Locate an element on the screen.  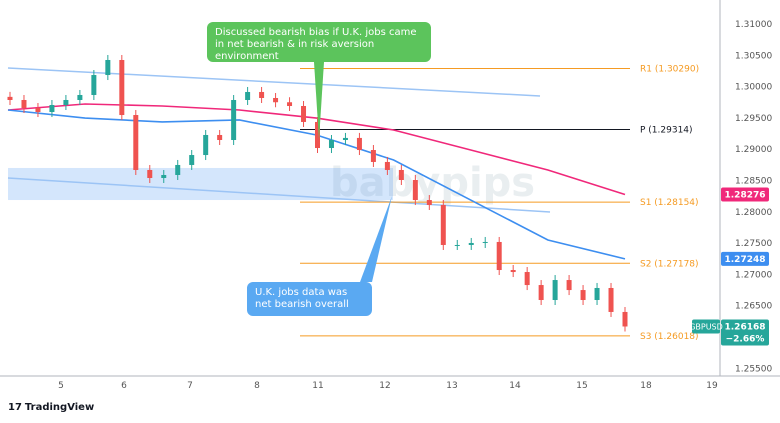
x-tick-label: 19 is located at coordinates (712, 386).